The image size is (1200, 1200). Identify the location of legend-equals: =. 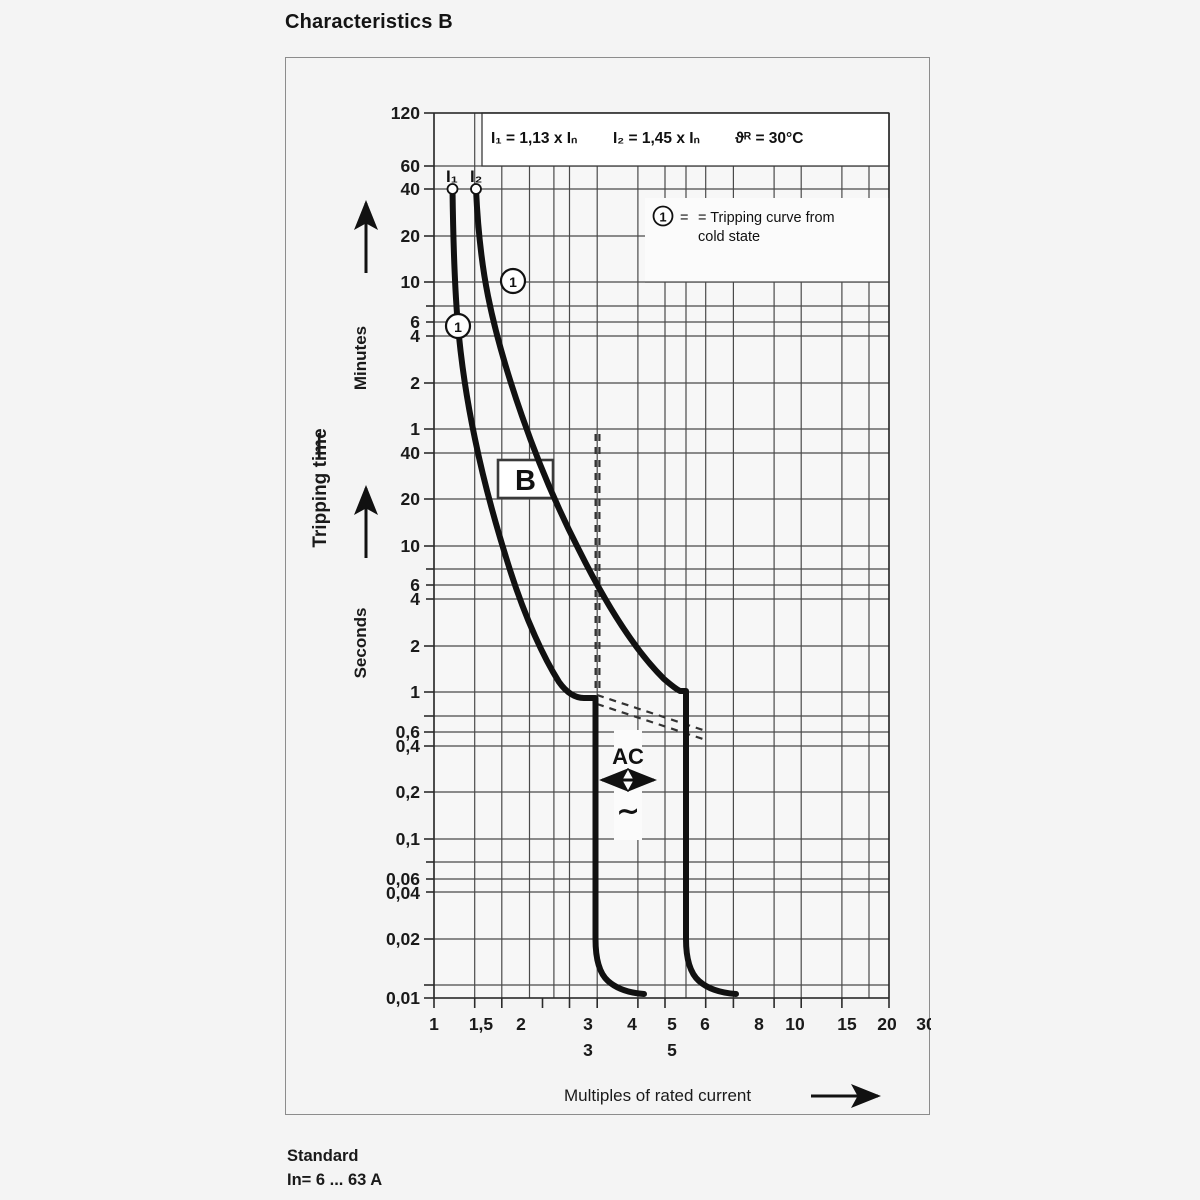
(684, 218).